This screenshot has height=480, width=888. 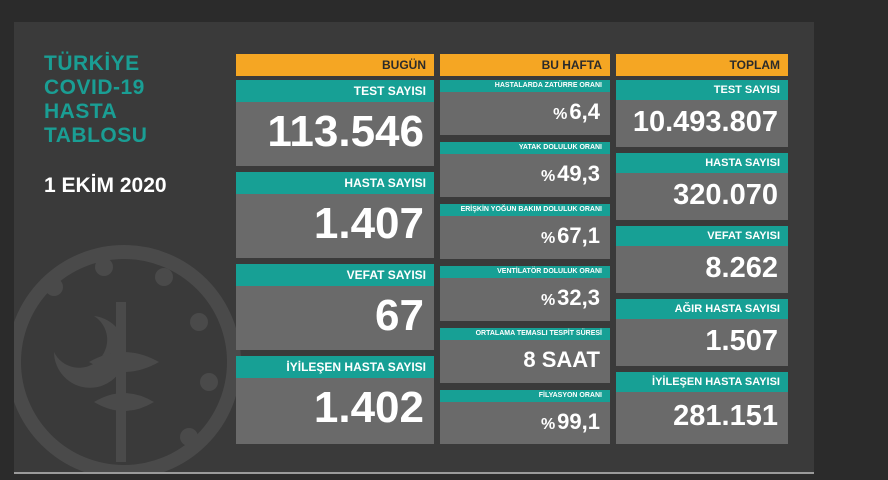 What do you see at coordinates (584, 111) in the screenshot?
I see `value-number: 6,4` at bounding box center [584, 111].